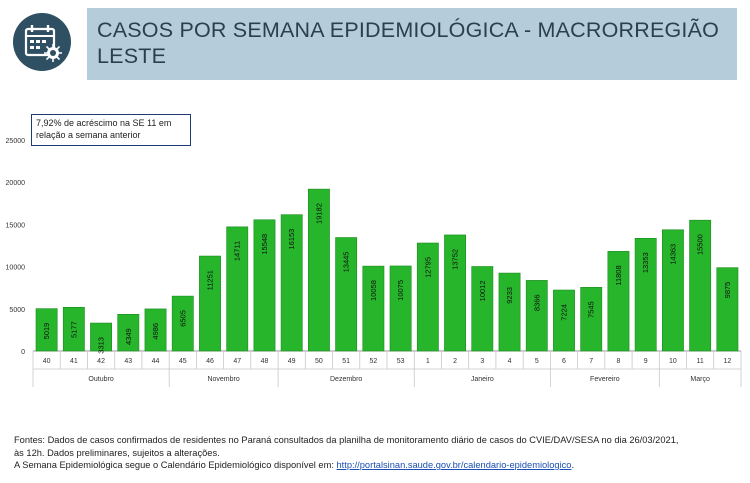 This screenshot has height=483, width=750. What do you see at coordinates (291, 239) in the screenshot?
I see `bar-data-label: 16153` at bounding box center [291, 239].